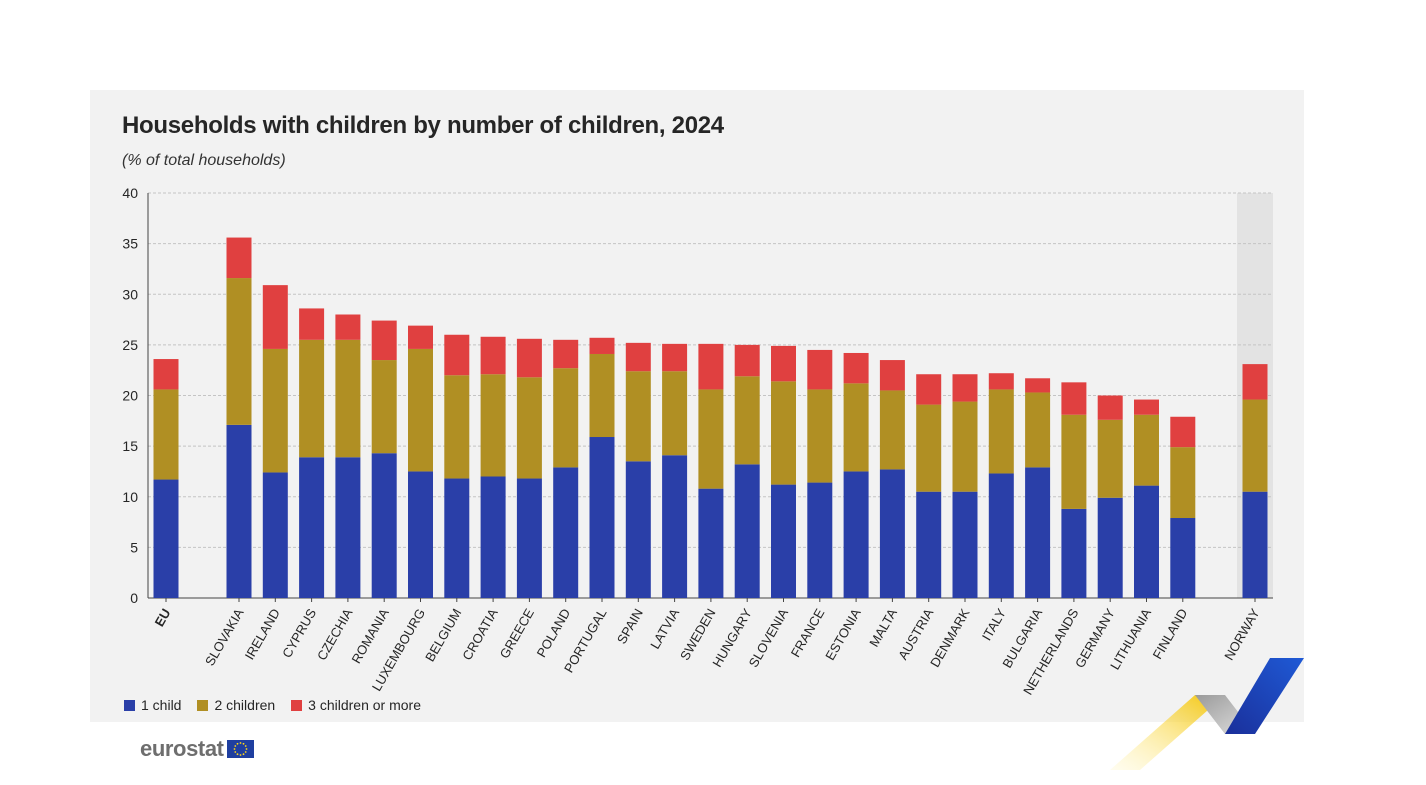  Describe the element at coordinates (711, 543) in the screenshot. I see `bar-sweden-1-child` at that location.